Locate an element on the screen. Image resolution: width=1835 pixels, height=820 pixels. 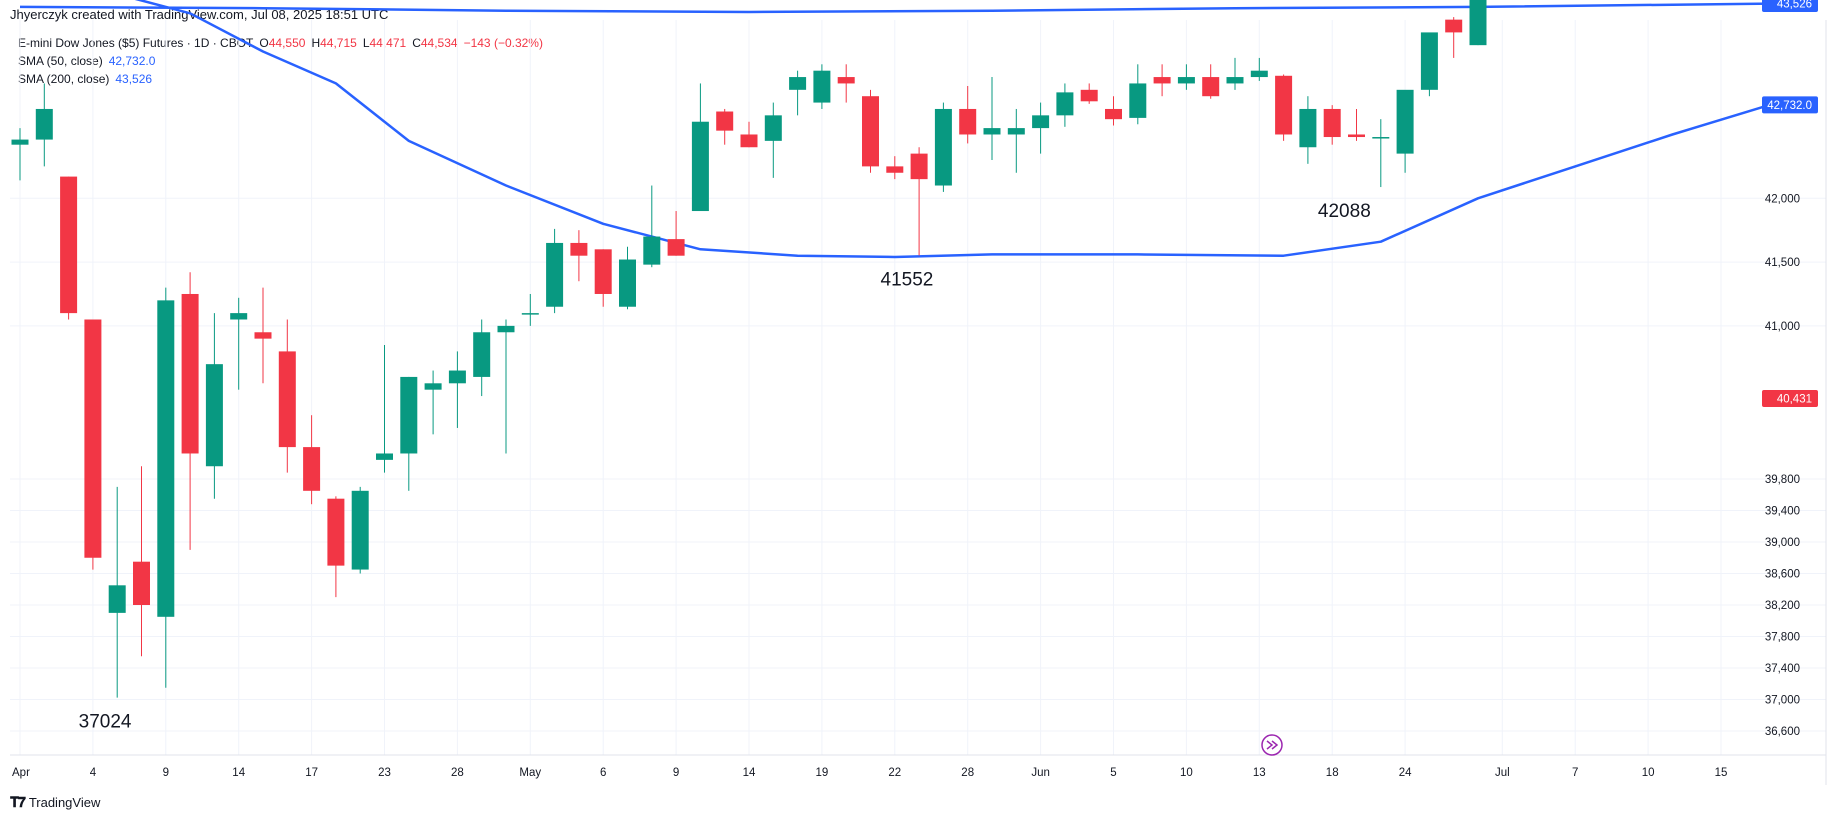
x-tick-label: 23 is located at coordinates (384, 773).